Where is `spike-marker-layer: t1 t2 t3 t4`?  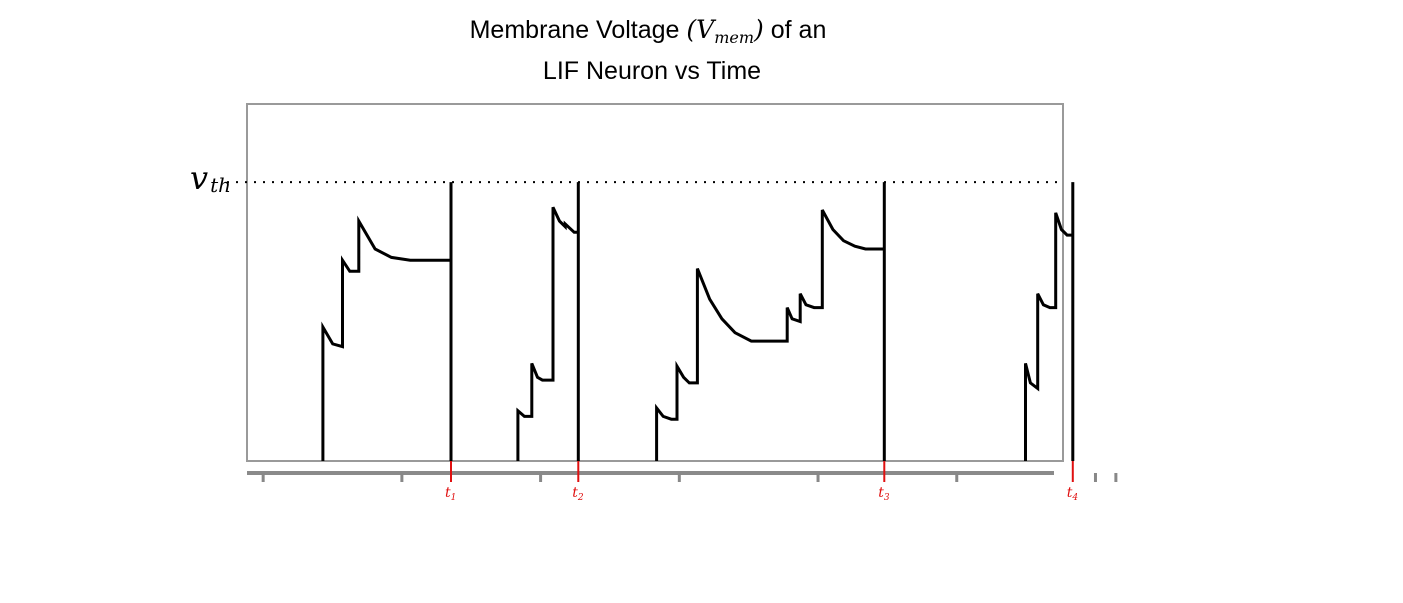
spike-marker-layer: t1 t2 t3 t4 is located at coordinates (761, 482).